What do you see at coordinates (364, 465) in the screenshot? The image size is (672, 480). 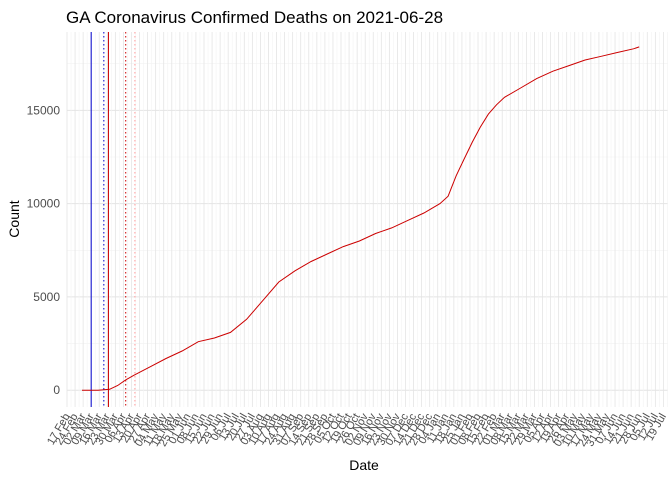 I see `x-axis-title: Date` at bounding box center [364, 465].